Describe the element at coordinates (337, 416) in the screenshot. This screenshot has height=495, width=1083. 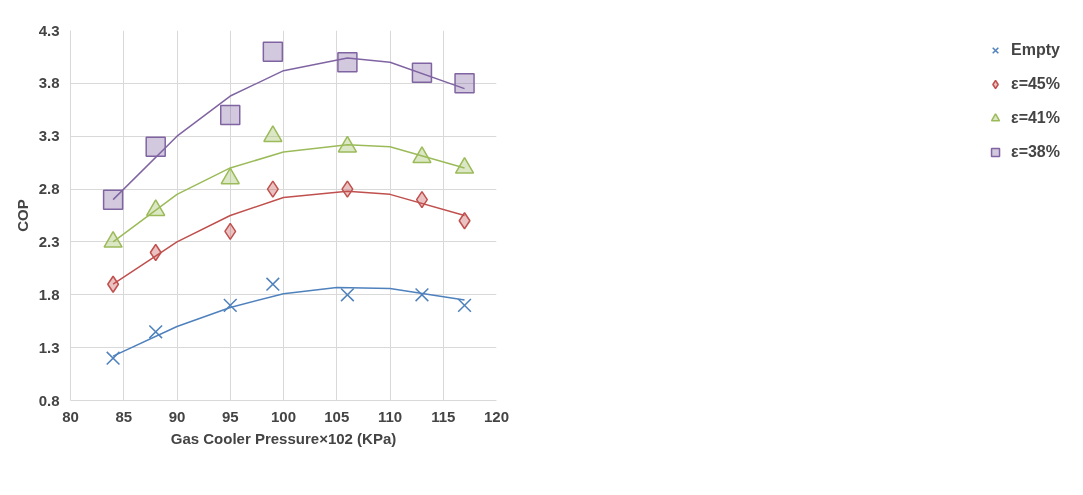
I see `x-tick-label: 105` at that location.